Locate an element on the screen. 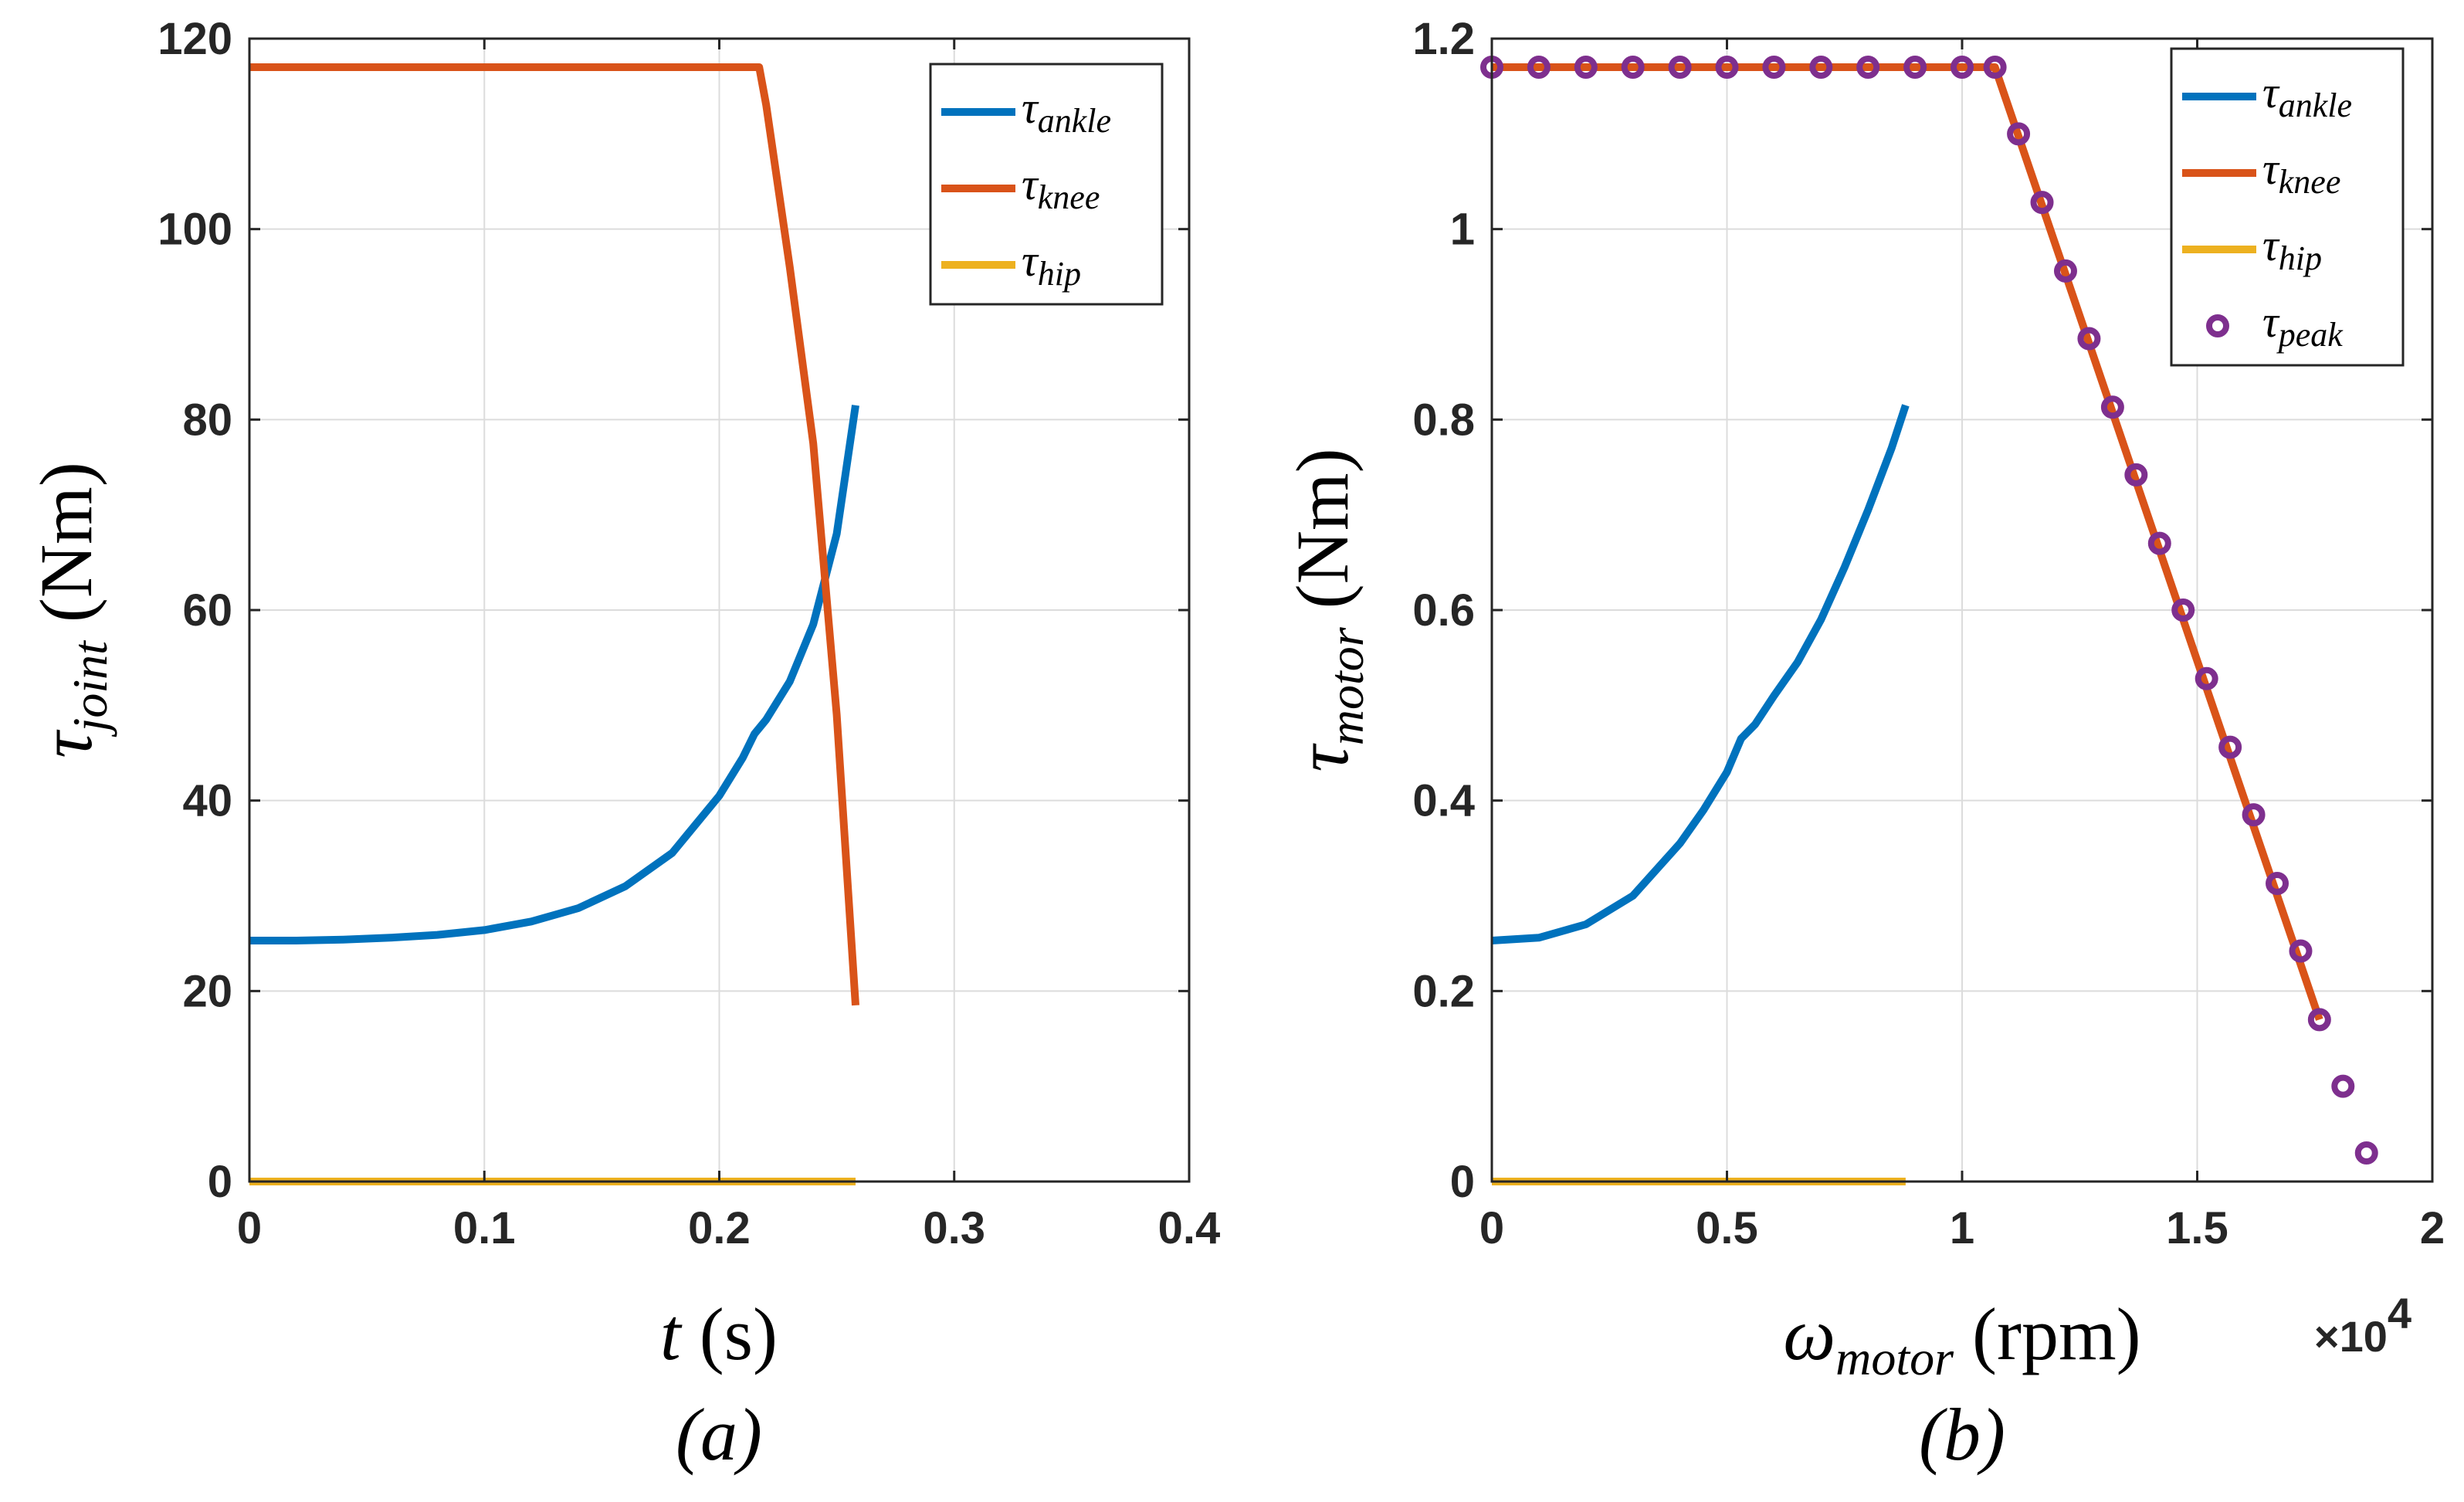 The height and width of the screenshot is (1502, 2464). chart-a-legend-sub: ankle is located at coordinates (1074, 121).